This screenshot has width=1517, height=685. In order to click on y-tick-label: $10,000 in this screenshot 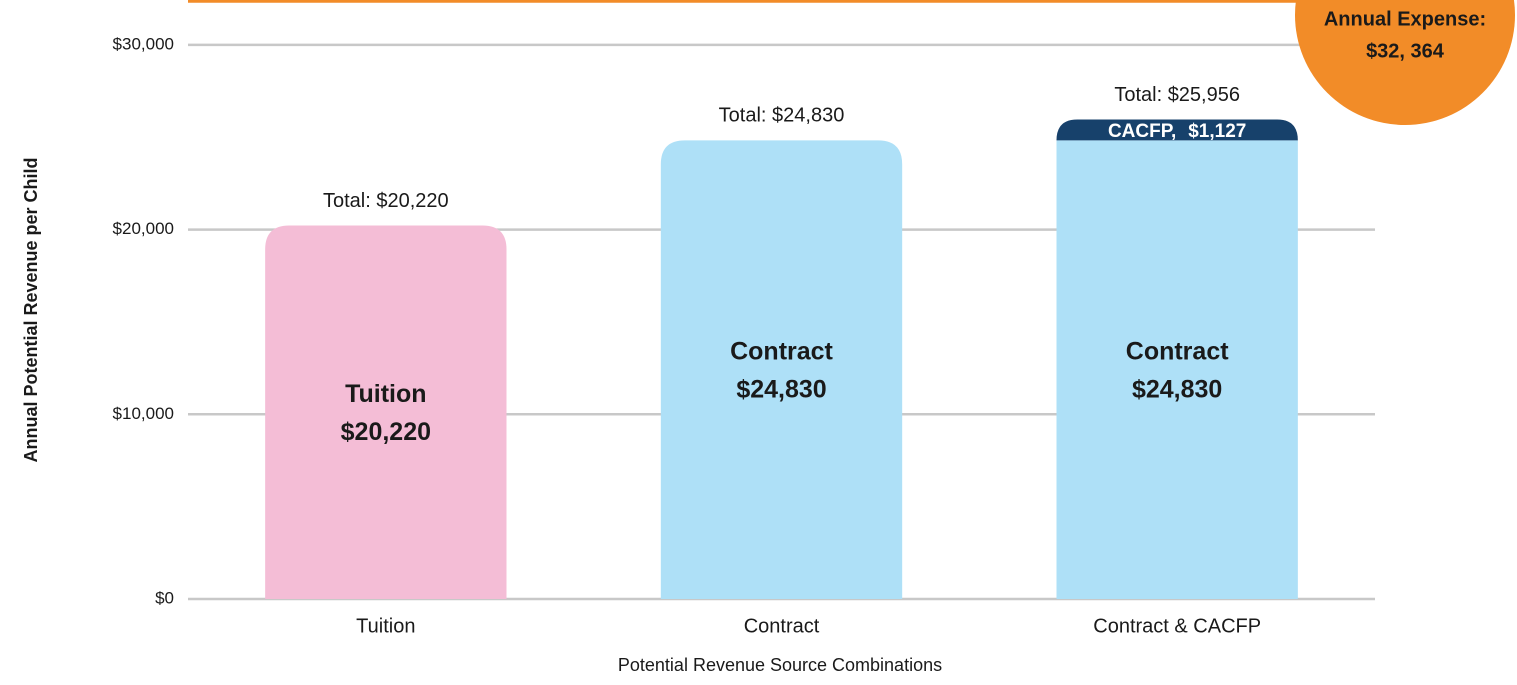, I will do `click(143, 413)`.